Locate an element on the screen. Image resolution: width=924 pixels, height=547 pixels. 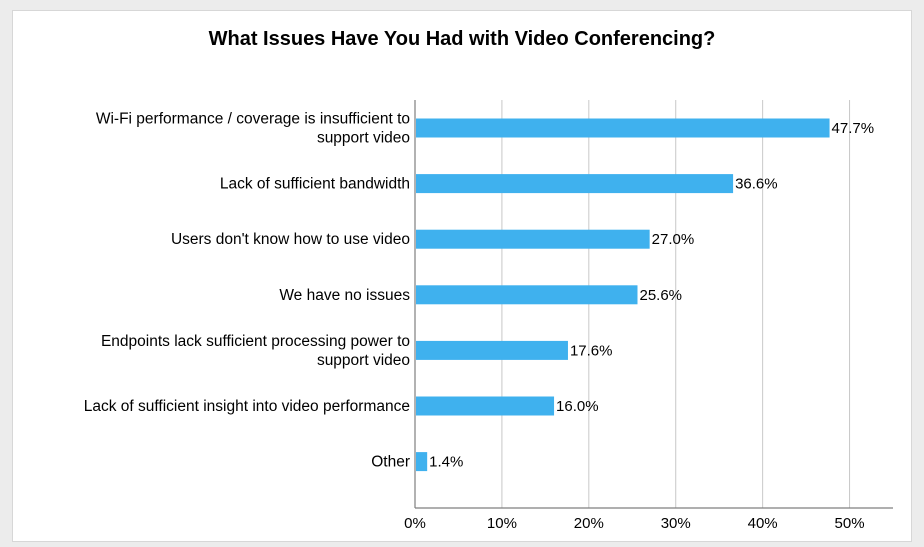
data-label: 17.6% is located at coordinates (591, 350).